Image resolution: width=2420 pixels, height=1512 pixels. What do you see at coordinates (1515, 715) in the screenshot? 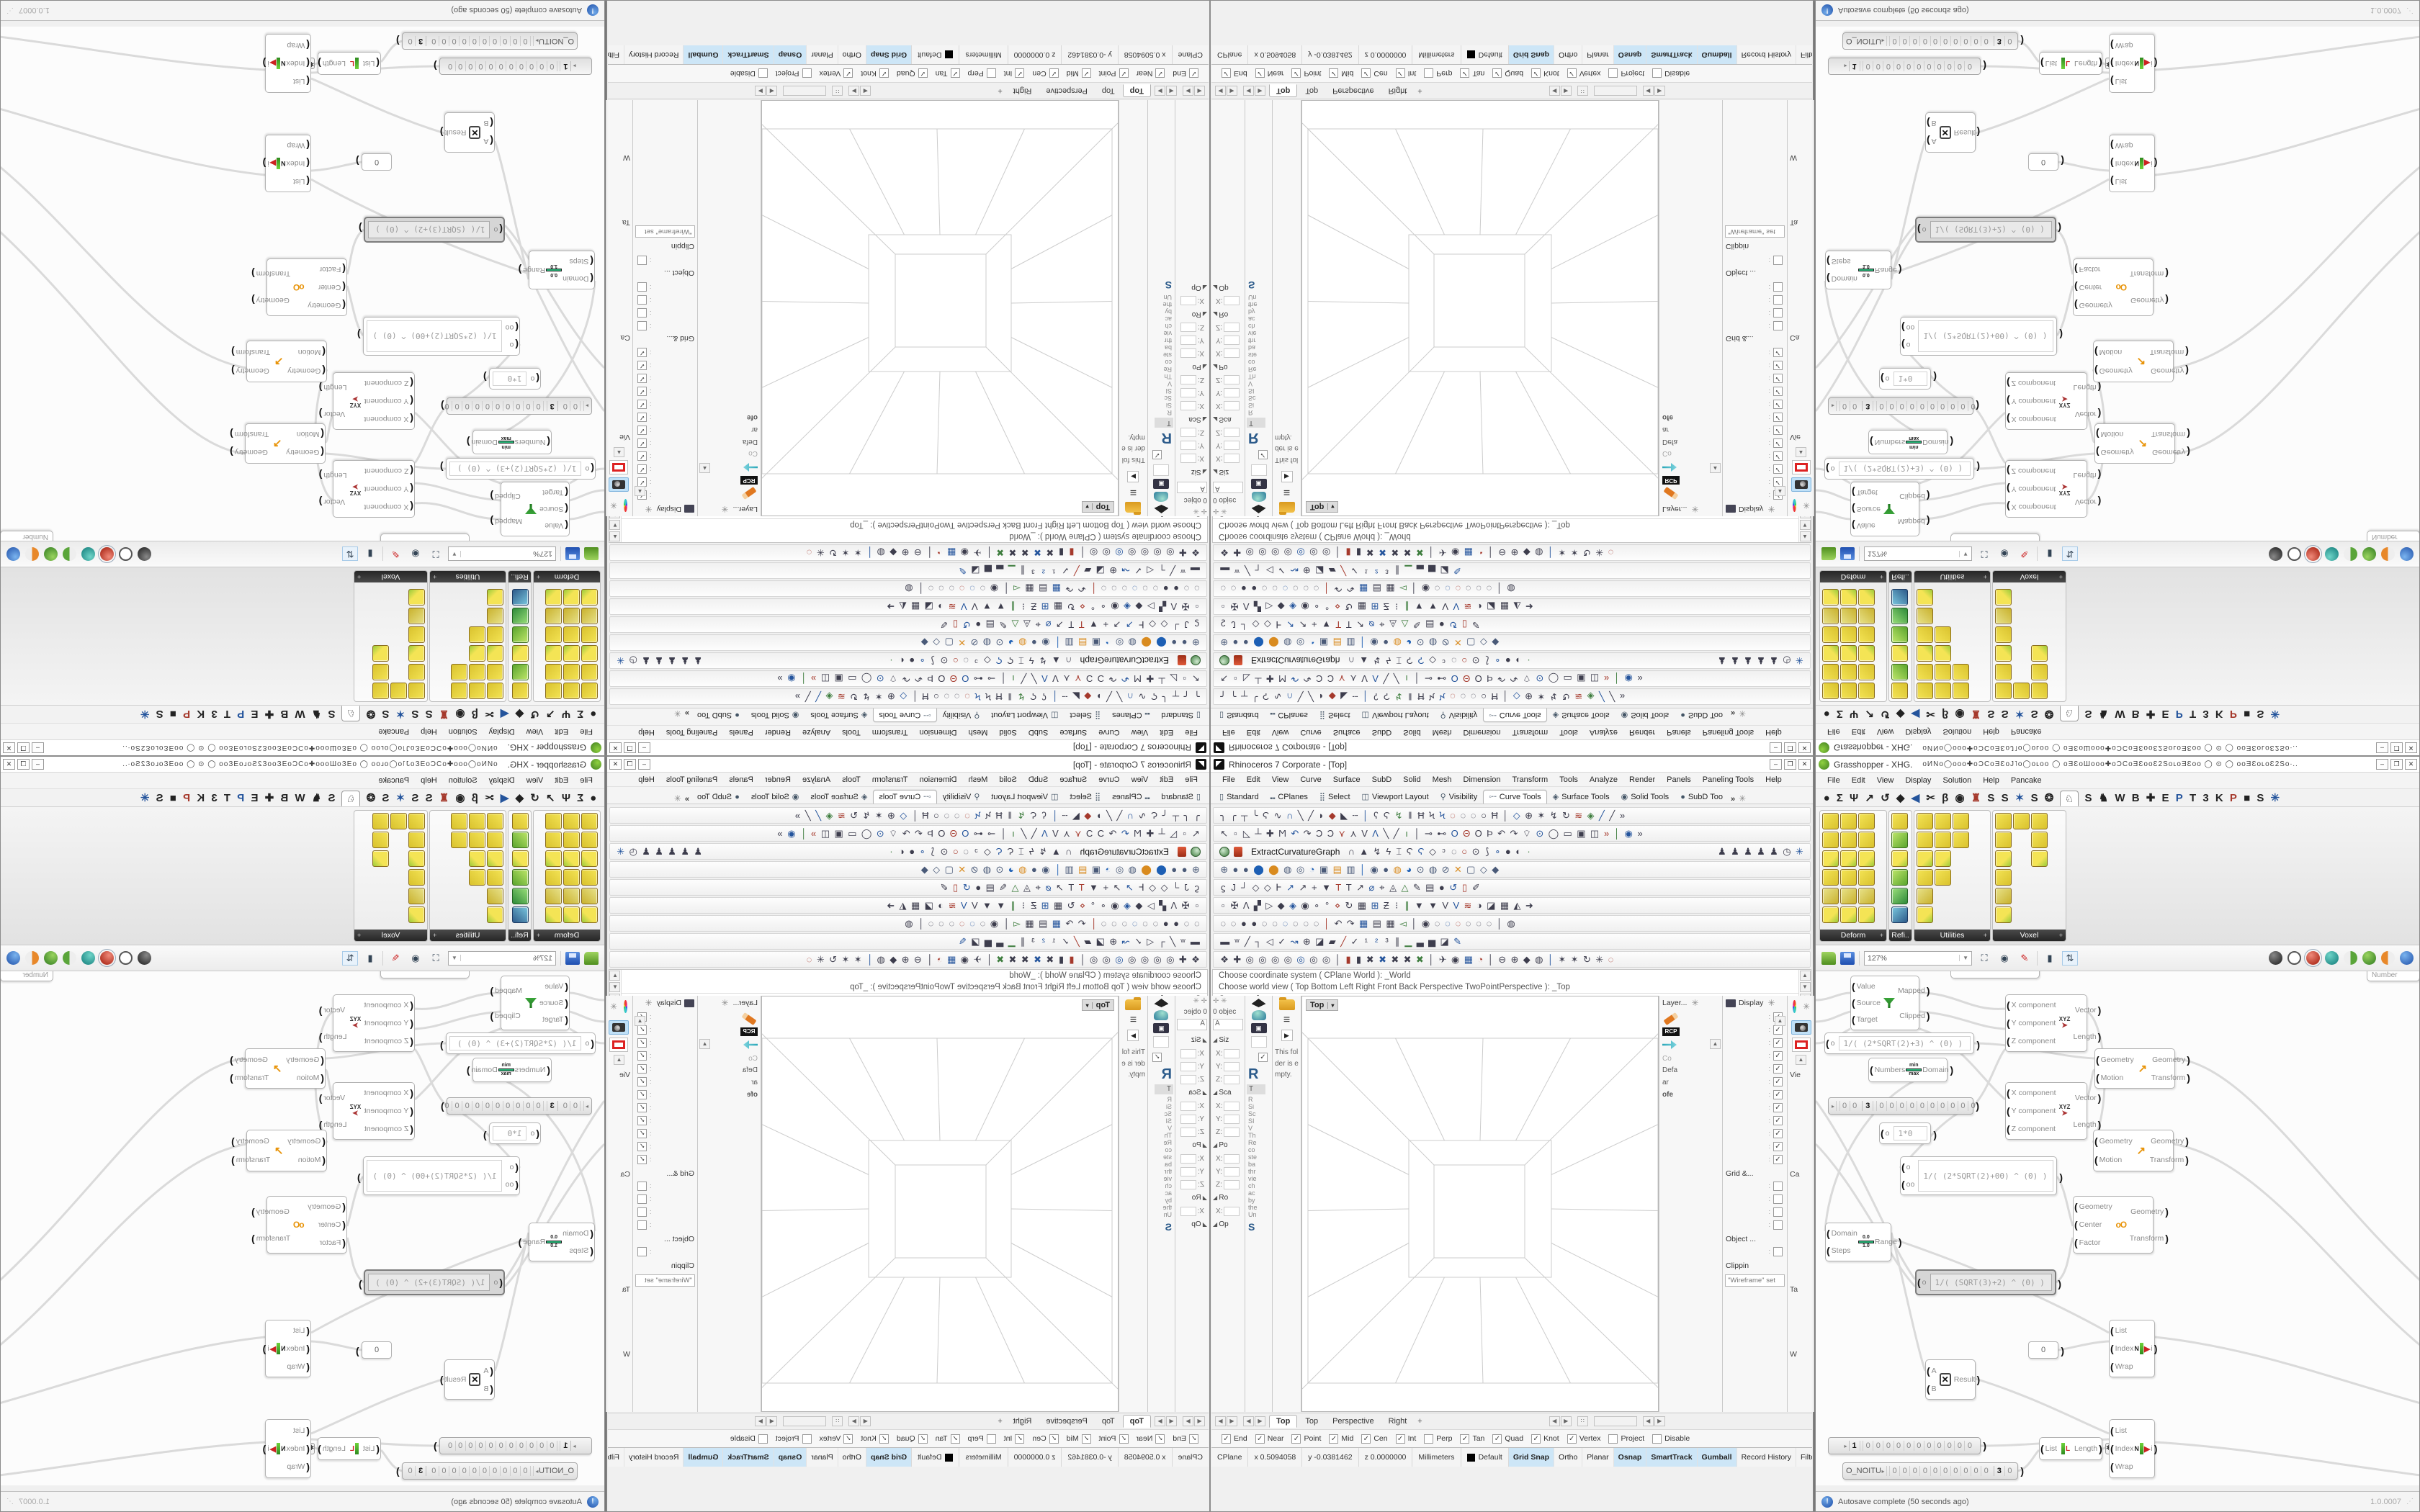
I see `tab-curve-tools: ◦┄ Curve Tools` at bounding box center [1515, 715].